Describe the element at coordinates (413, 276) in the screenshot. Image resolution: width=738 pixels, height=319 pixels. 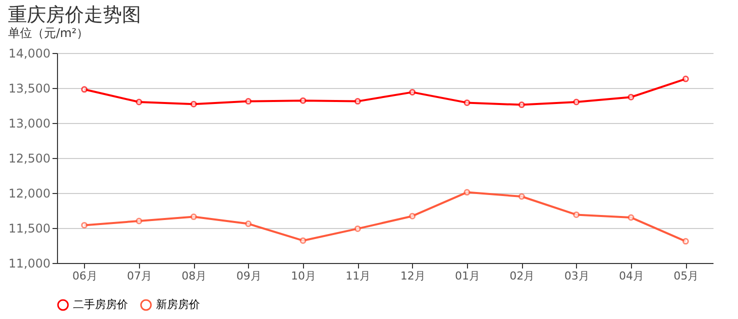
I see `x-tick-label: 12月` at that location.